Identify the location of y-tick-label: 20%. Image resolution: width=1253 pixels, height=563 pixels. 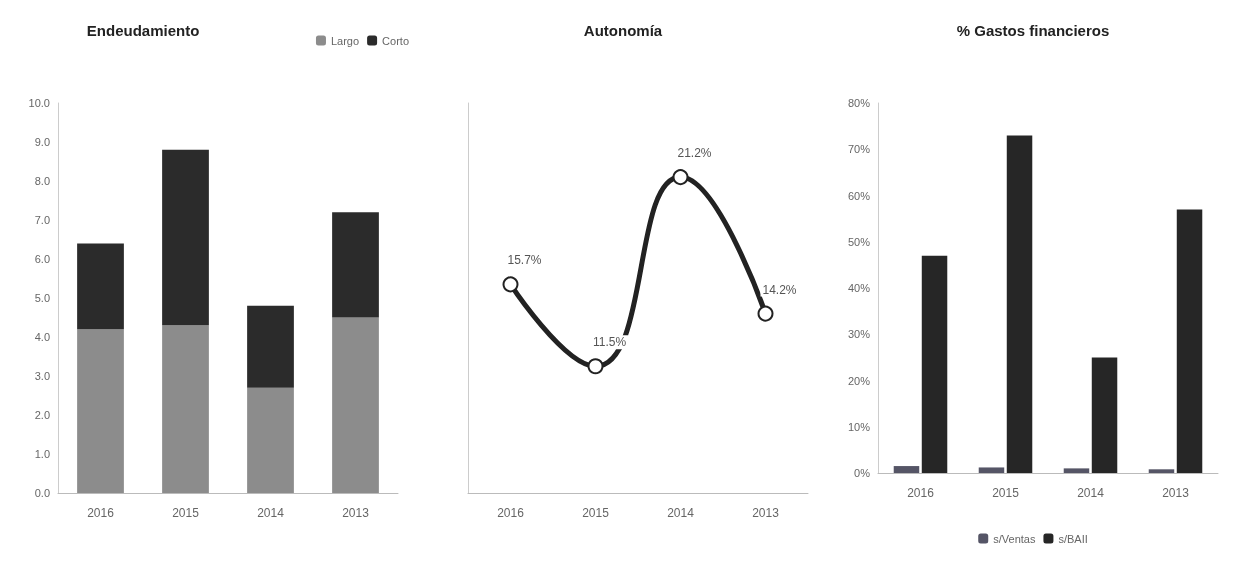
(859, 380).